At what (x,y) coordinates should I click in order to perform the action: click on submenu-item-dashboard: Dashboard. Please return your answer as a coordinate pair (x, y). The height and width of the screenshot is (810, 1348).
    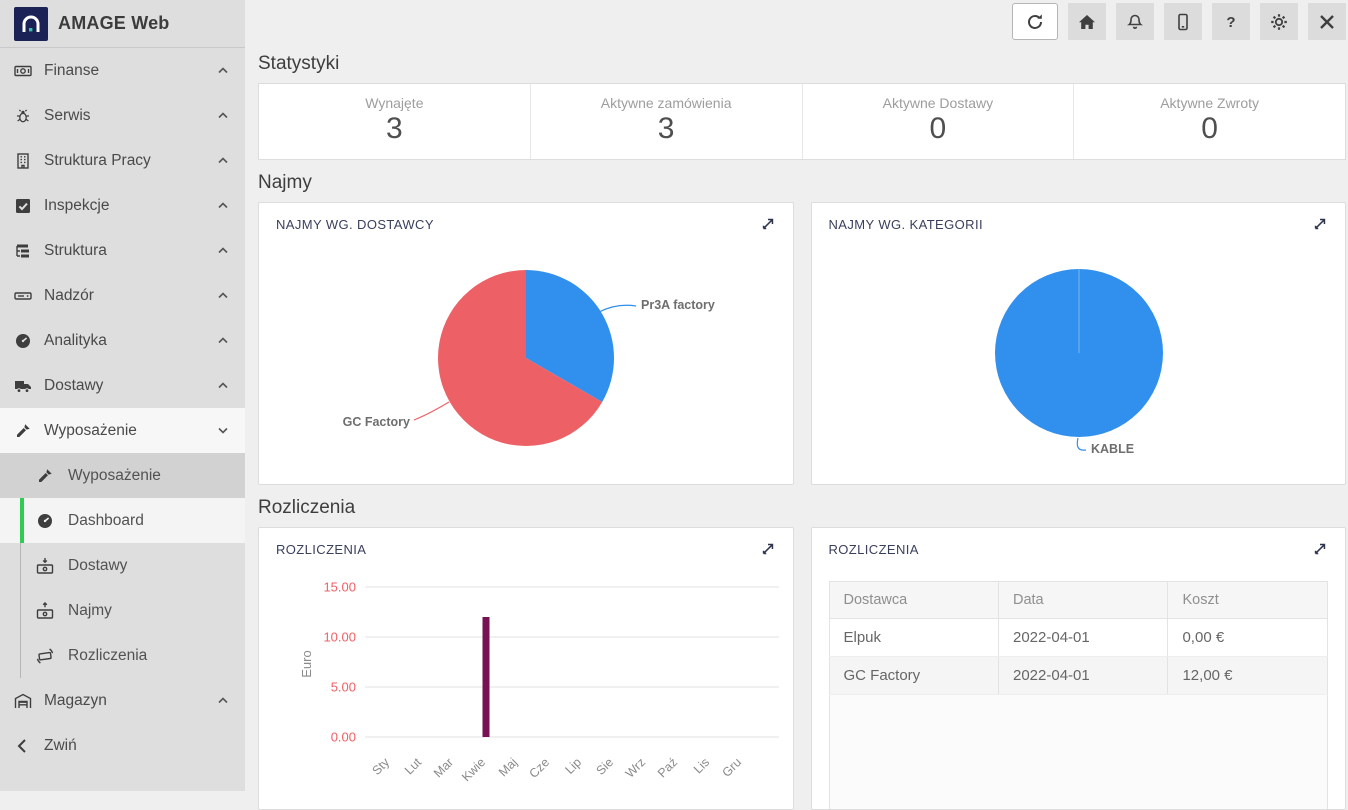
    Looking at the image, I should click on (122, 520).